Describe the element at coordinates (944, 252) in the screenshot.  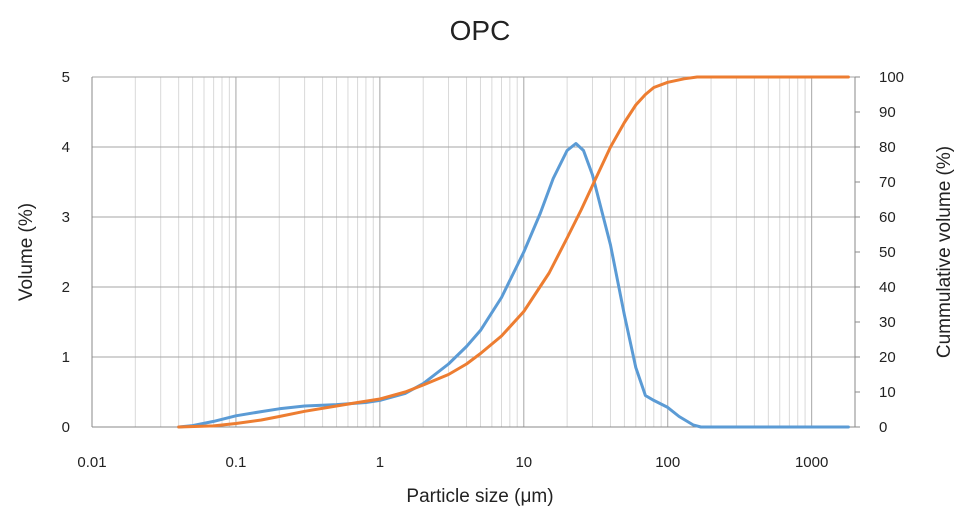
I see `y2-axis-title: Cummulative volume (%)` at that location.